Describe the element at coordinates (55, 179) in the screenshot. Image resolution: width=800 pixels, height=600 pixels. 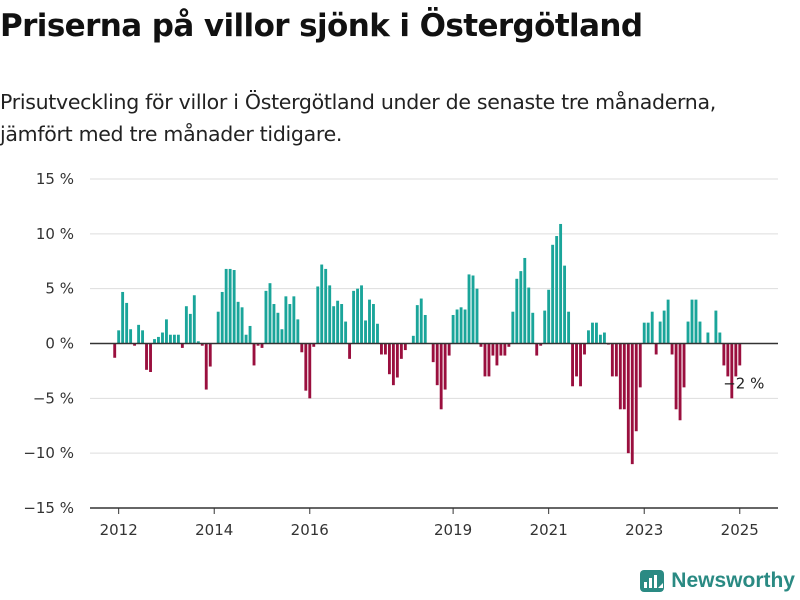
I see `y-tick-label: 15 %` at that location.